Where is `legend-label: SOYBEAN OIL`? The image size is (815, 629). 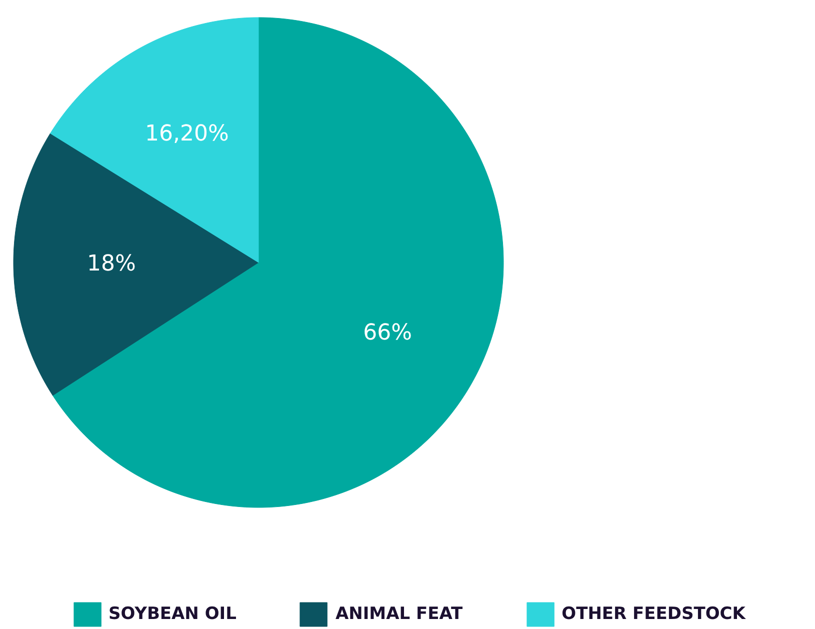
legend-label: SOYBEAN OIL is located at coordinates (172, 614).